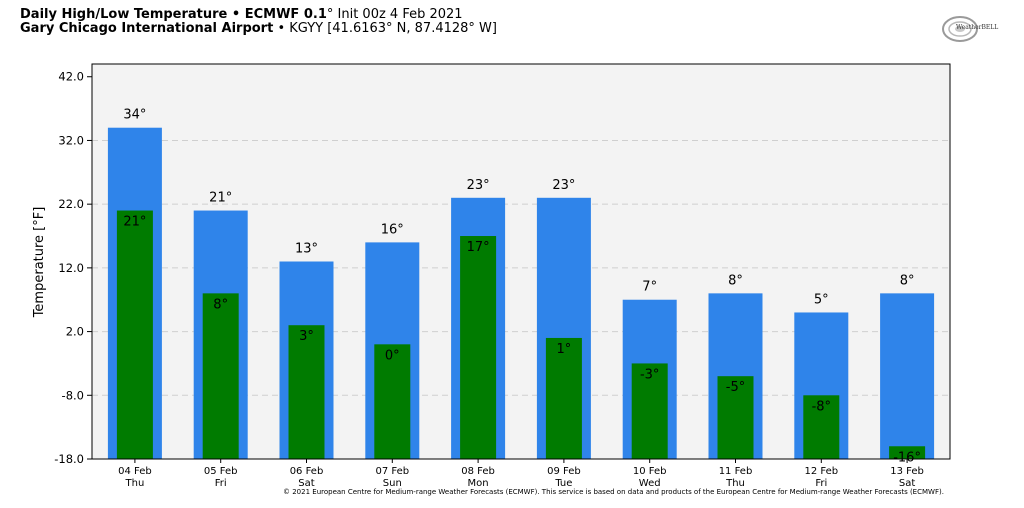  I want to click on x-tick-date: 13 Feb, so click(907, 471).